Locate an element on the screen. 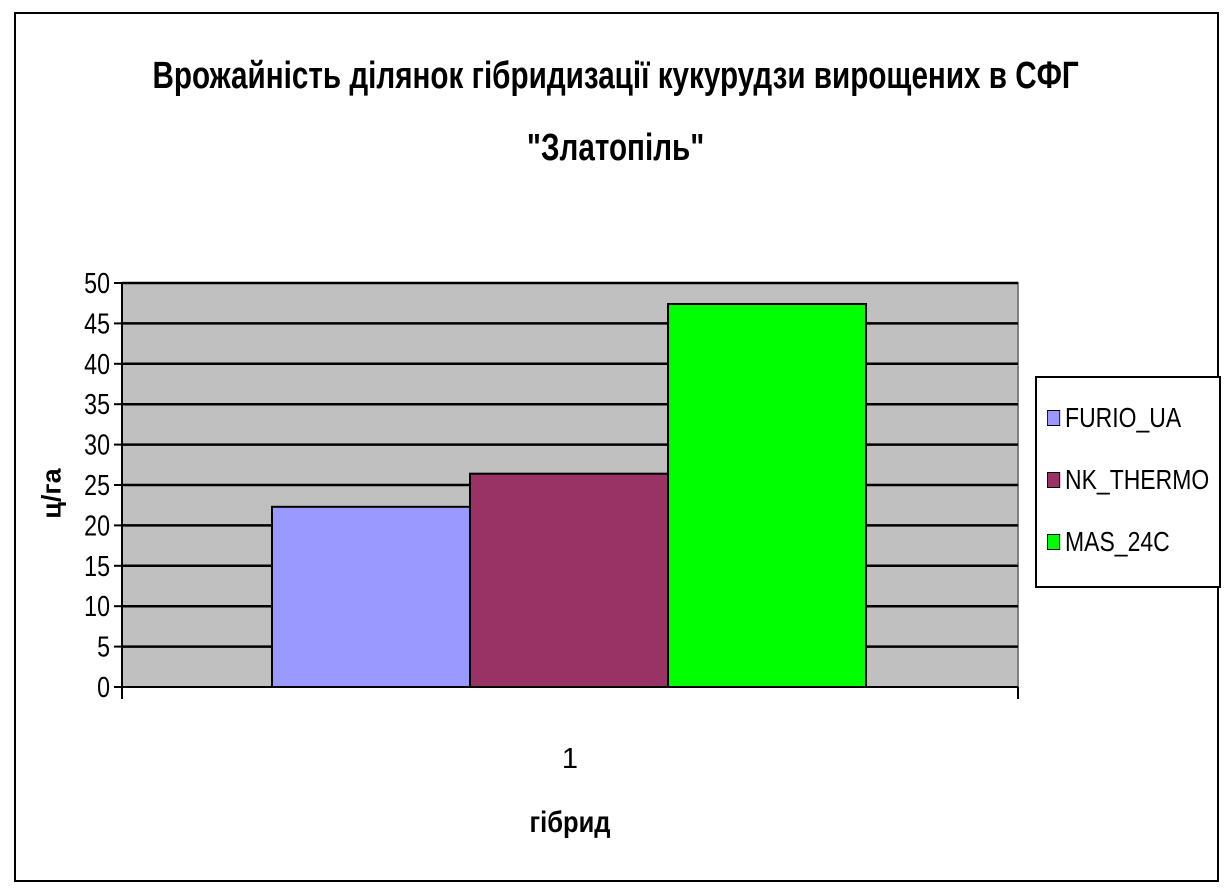 Image resolution: width=1225 pixels, height=890 pixels. bar-furio-ua is located at coordinates (371, 597).